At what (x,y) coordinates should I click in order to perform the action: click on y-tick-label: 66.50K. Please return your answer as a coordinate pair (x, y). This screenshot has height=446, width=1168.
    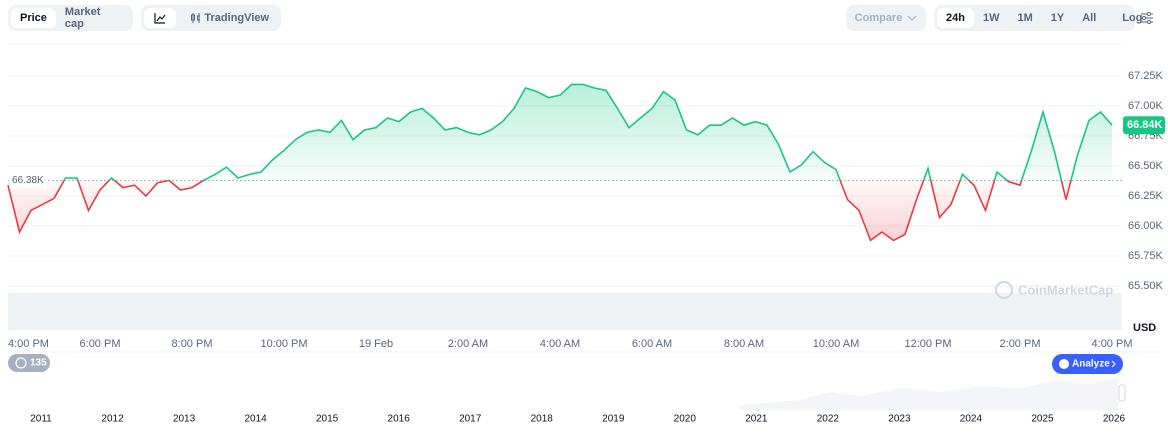
    Looking at the image, I should click on (1146, 166).